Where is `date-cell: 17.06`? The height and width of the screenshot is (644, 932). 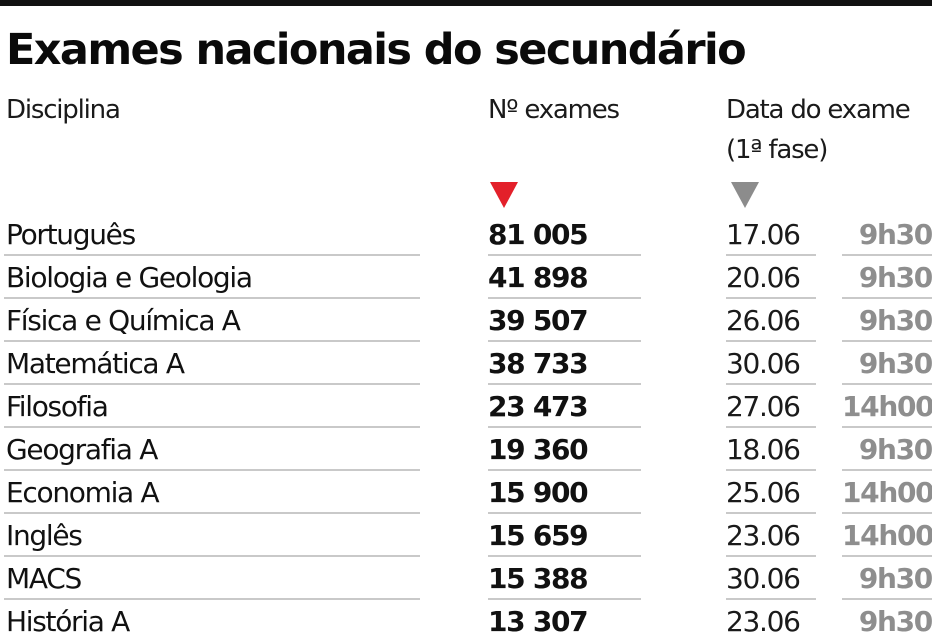
date-cell: 17.06 is located at coordinates (771, 234).